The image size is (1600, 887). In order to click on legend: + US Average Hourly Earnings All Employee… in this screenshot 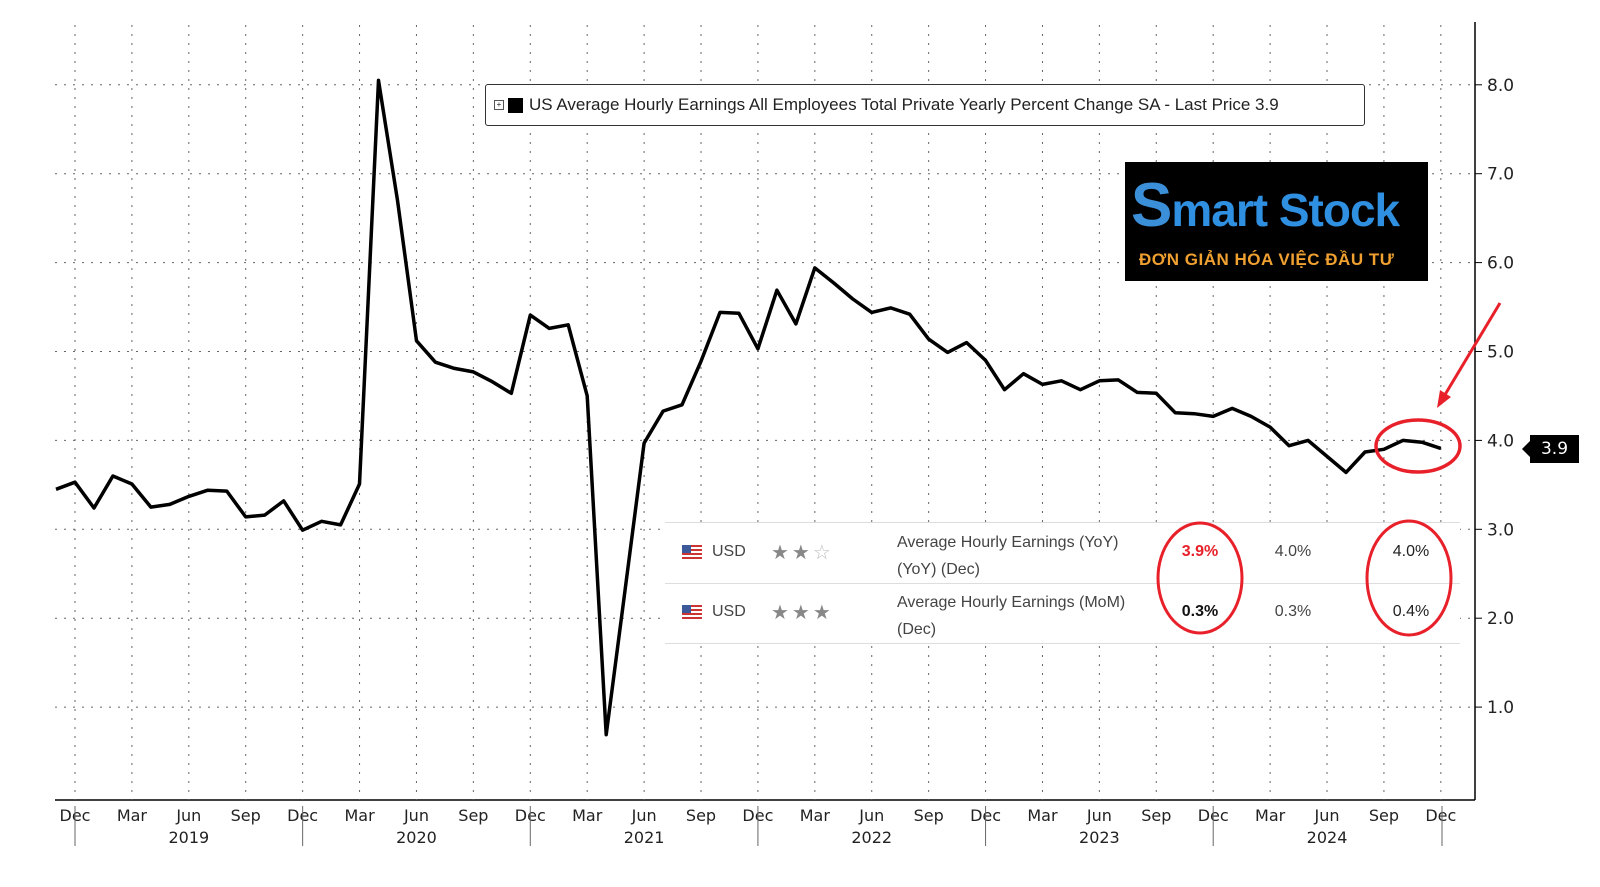, I will do `click(925, 105)`.